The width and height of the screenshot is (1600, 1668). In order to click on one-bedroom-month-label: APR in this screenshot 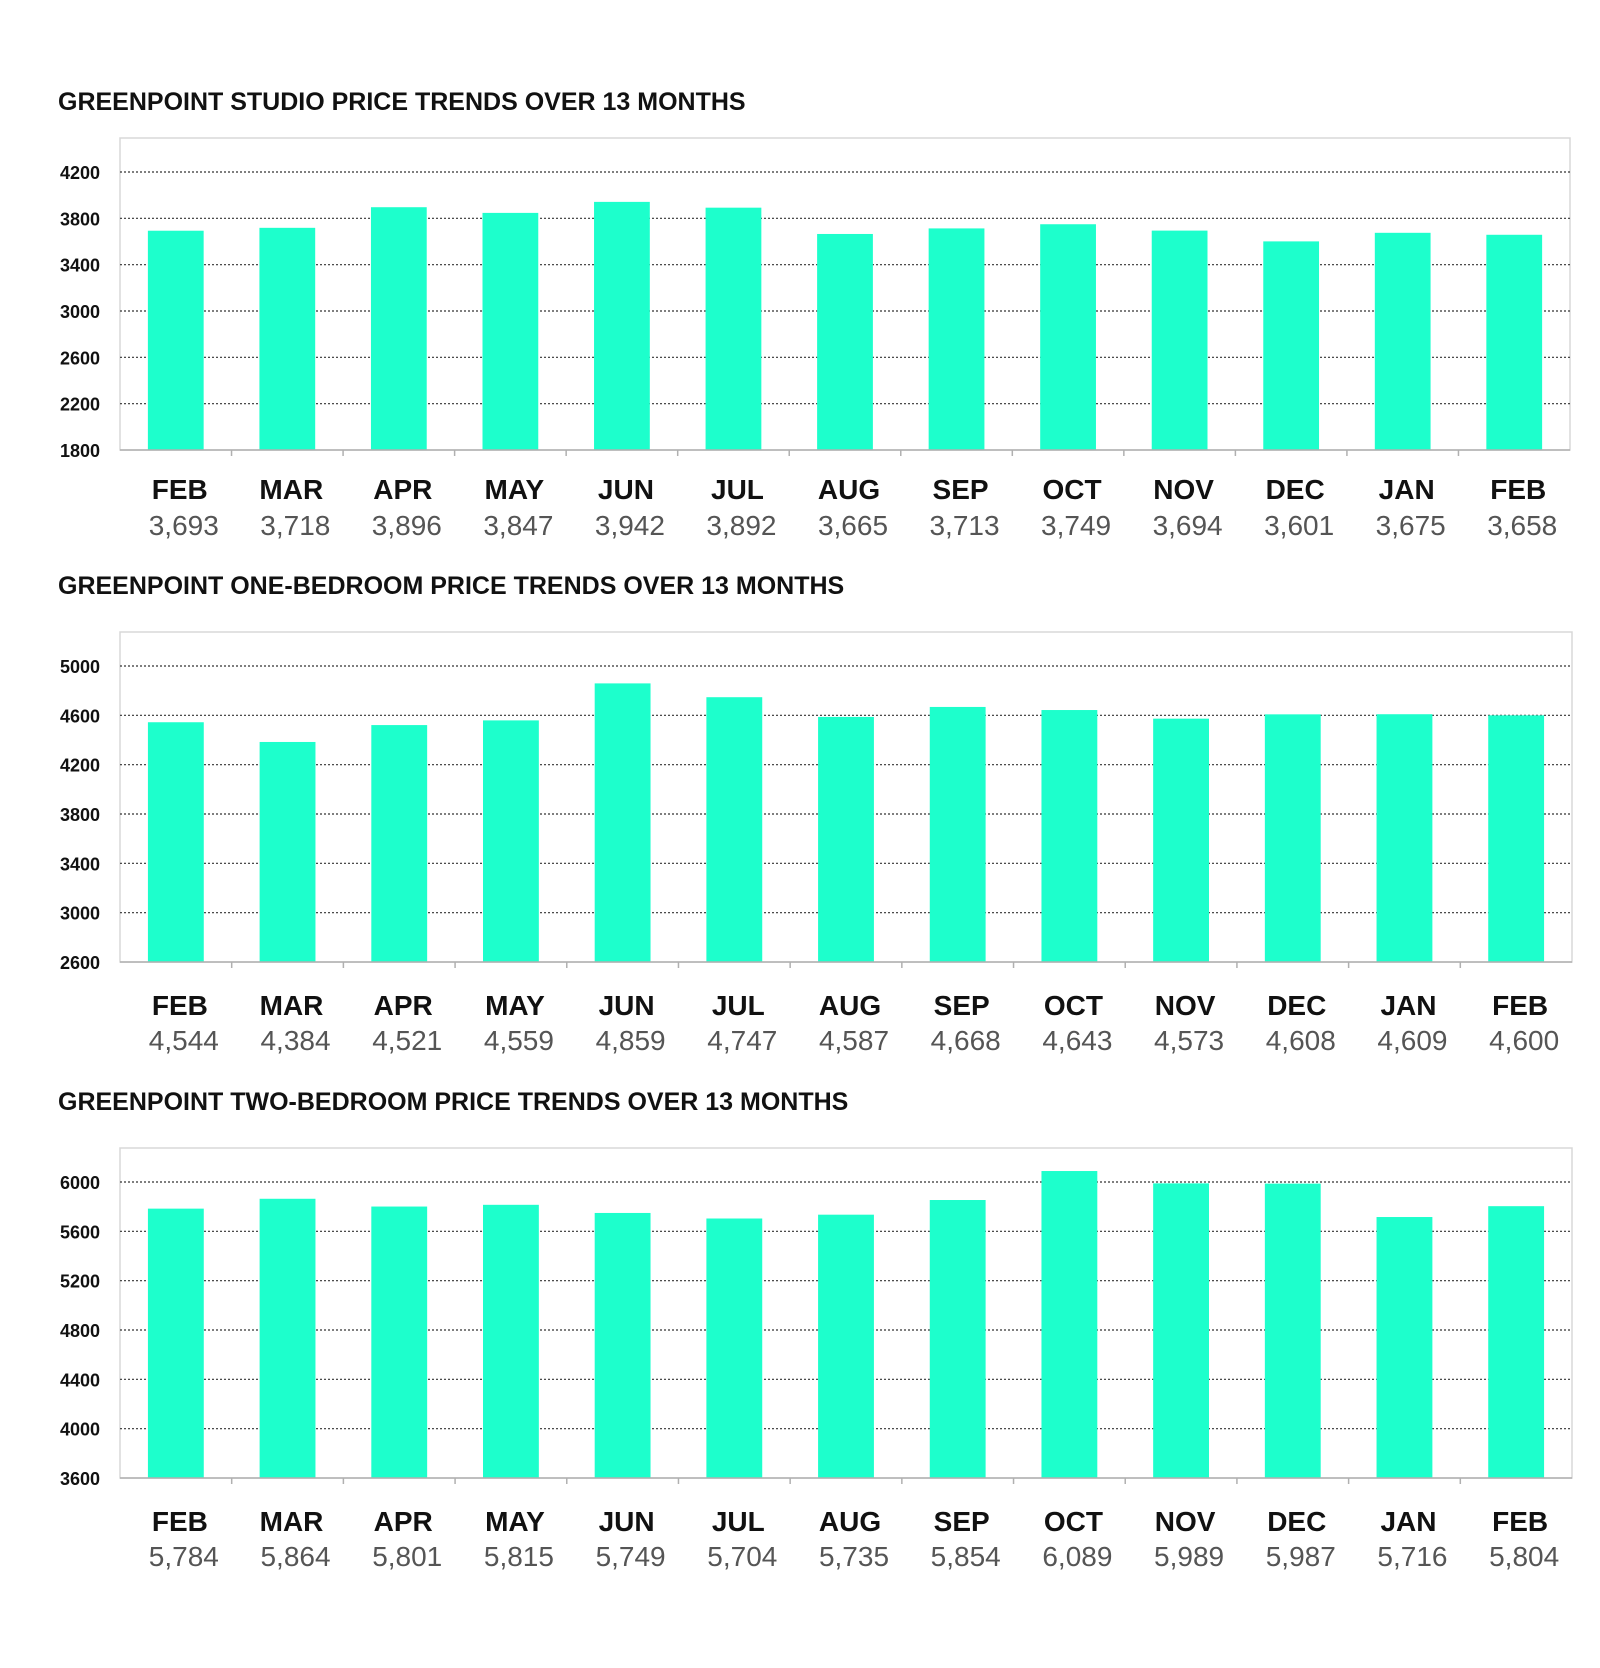, I will do `click(403, 1005)`.